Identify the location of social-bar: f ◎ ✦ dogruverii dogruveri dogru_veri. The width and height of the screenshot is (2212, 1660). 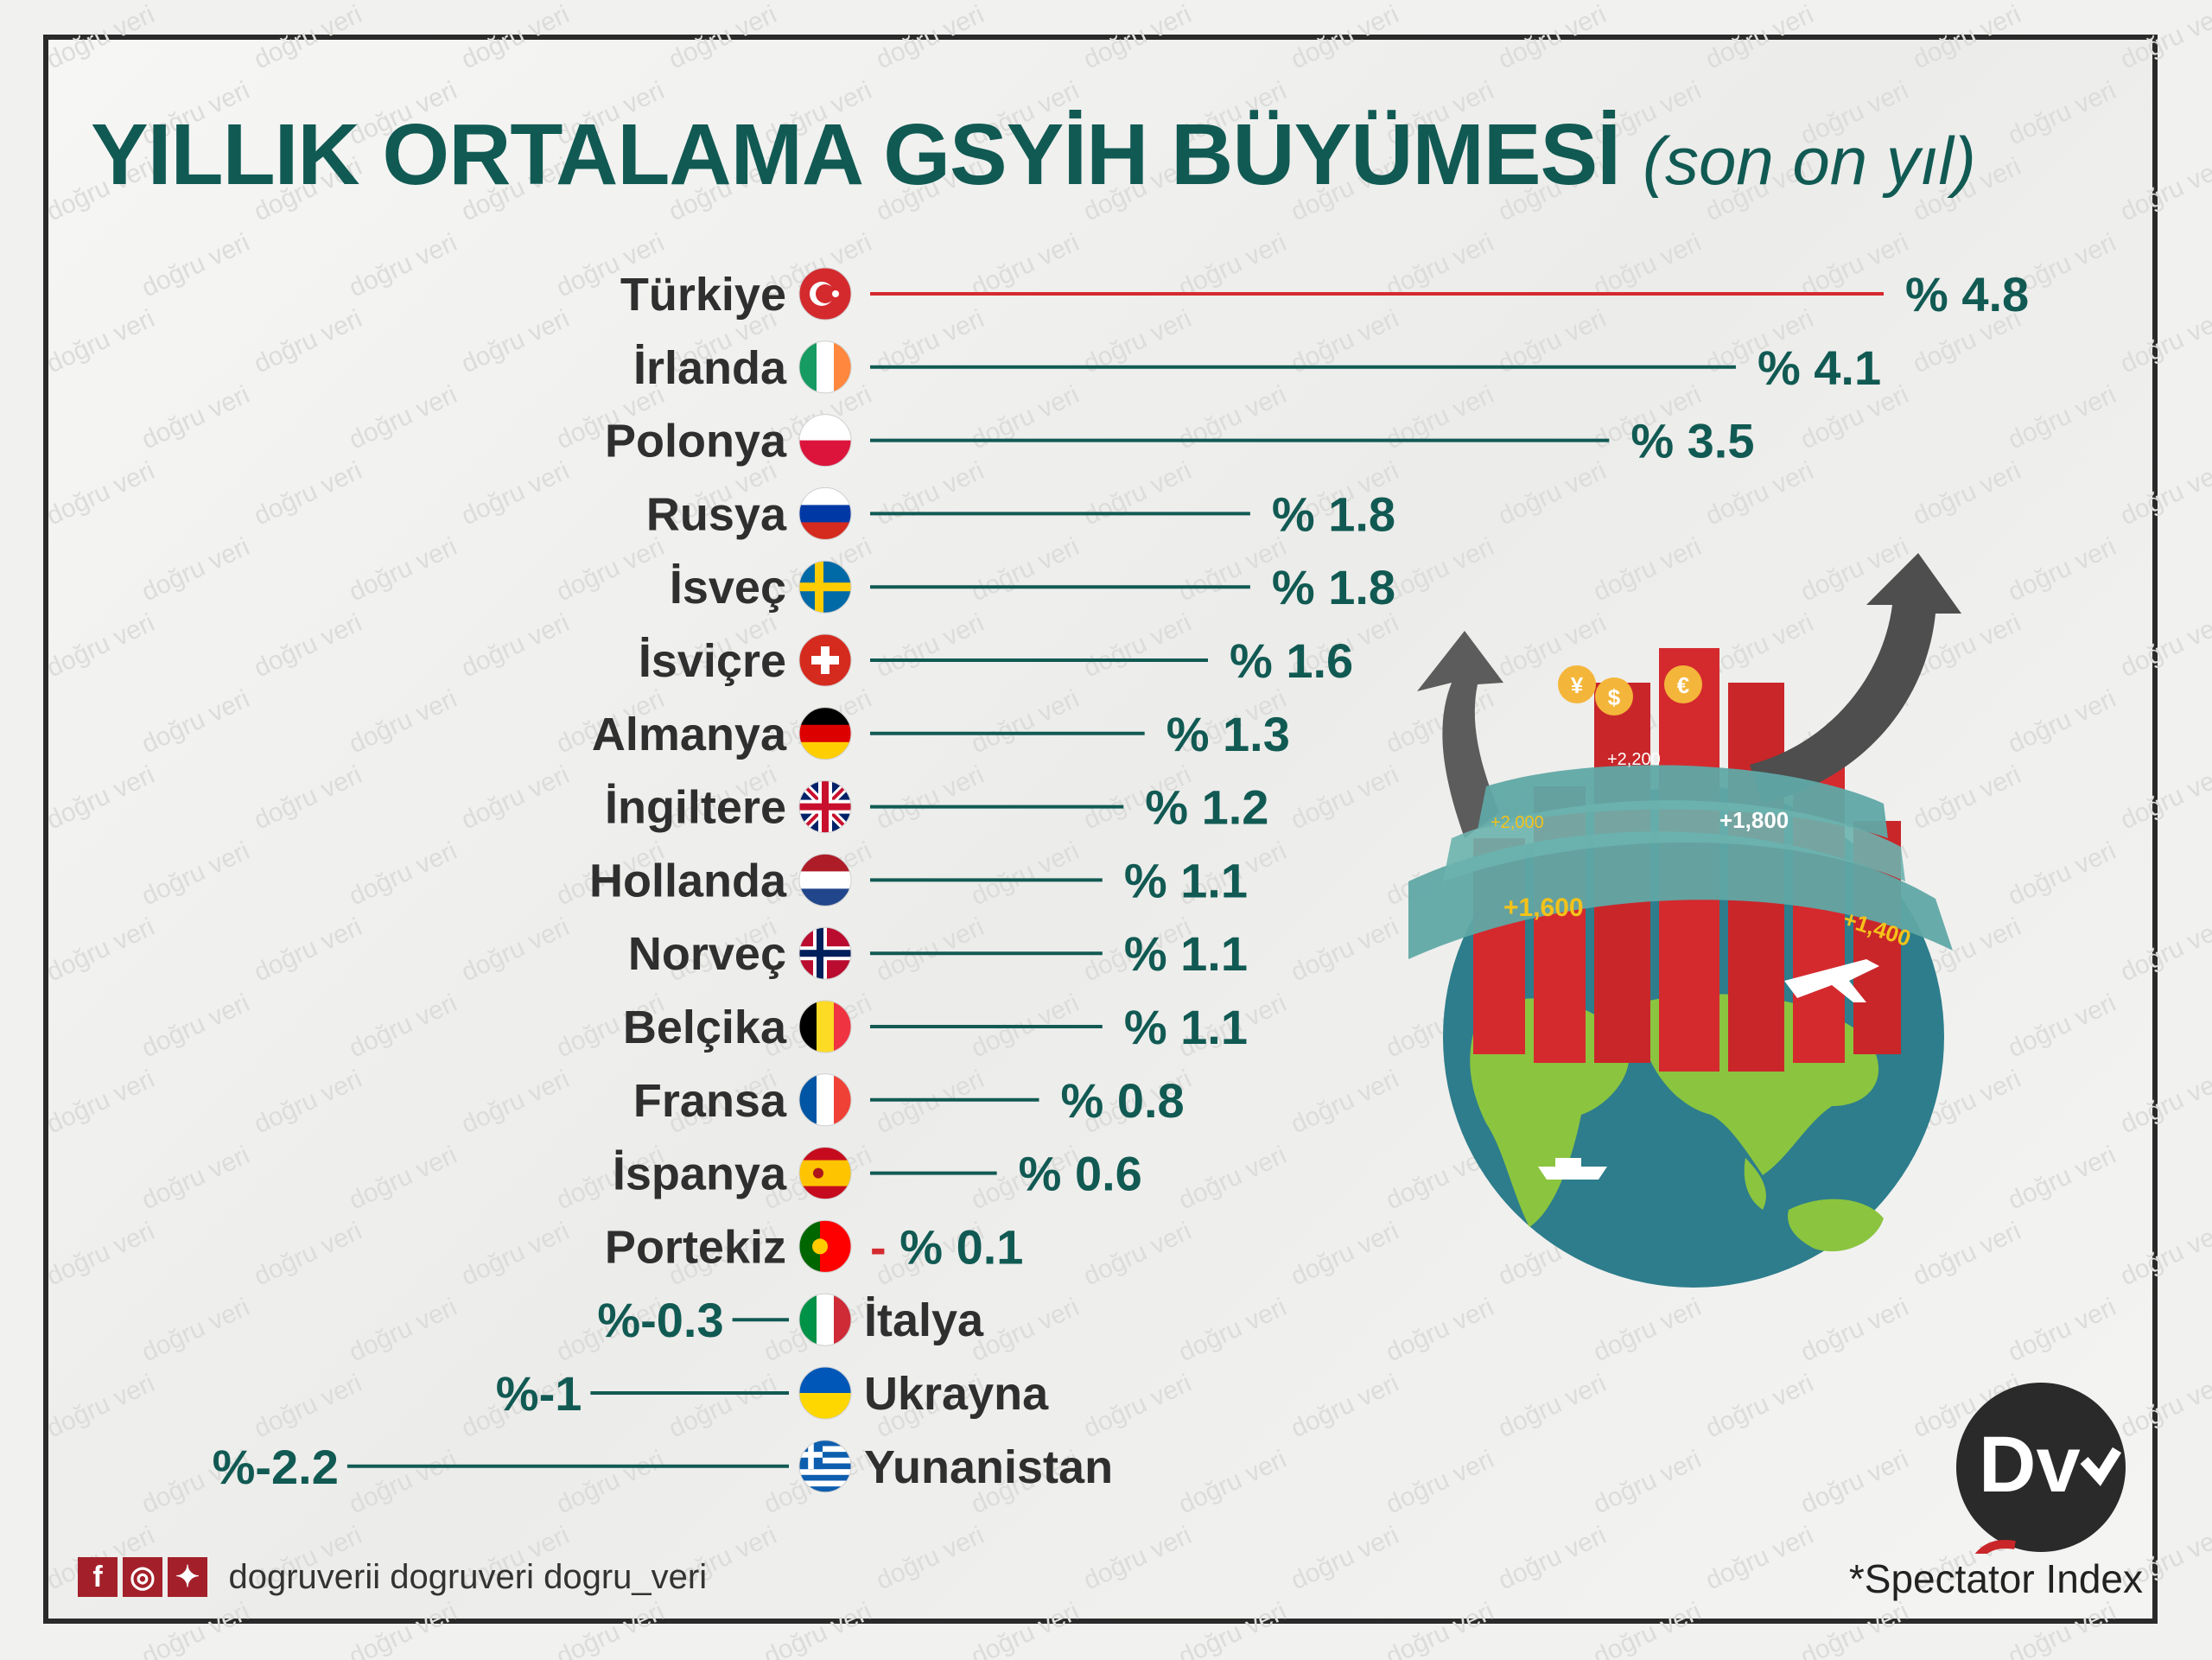
(392, 1581).